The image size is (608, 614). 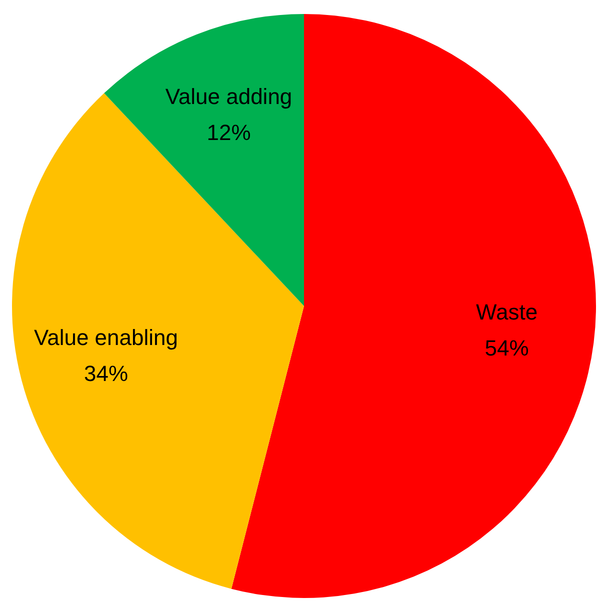 What do you see at coordinates (228, 97) in the screenshot?
I see `slice-label: Value adding` at bounding box center [228, 97].